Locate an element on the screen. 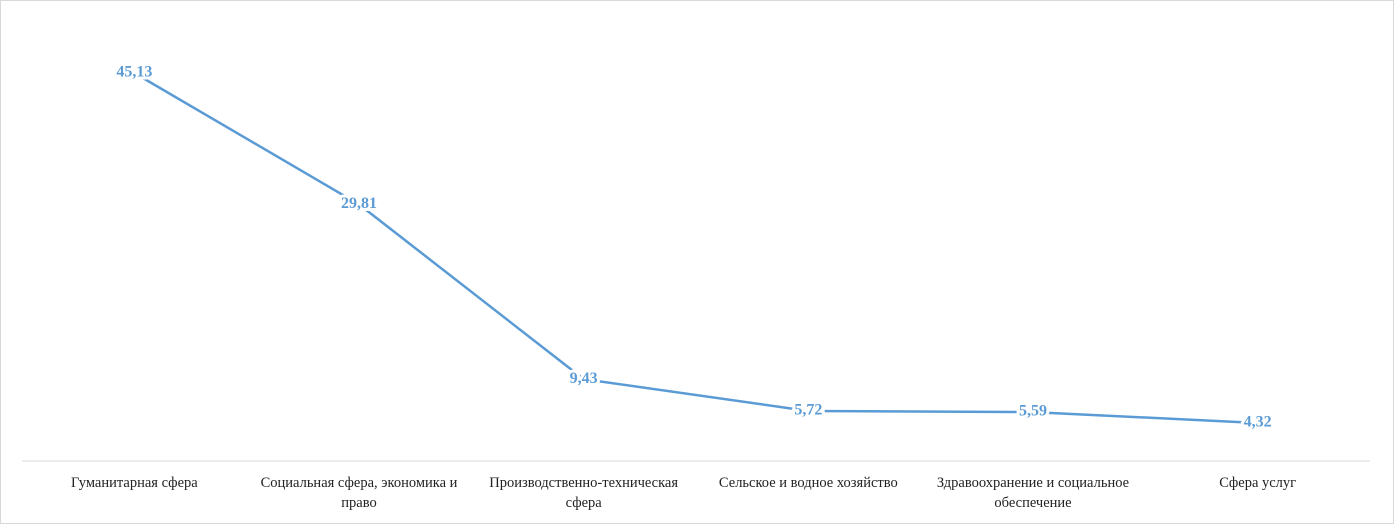 The height and width of the screenshot is (524, 1394). x-tick-label: Производственно-техническая сфера is located at coordinates (584, 493).